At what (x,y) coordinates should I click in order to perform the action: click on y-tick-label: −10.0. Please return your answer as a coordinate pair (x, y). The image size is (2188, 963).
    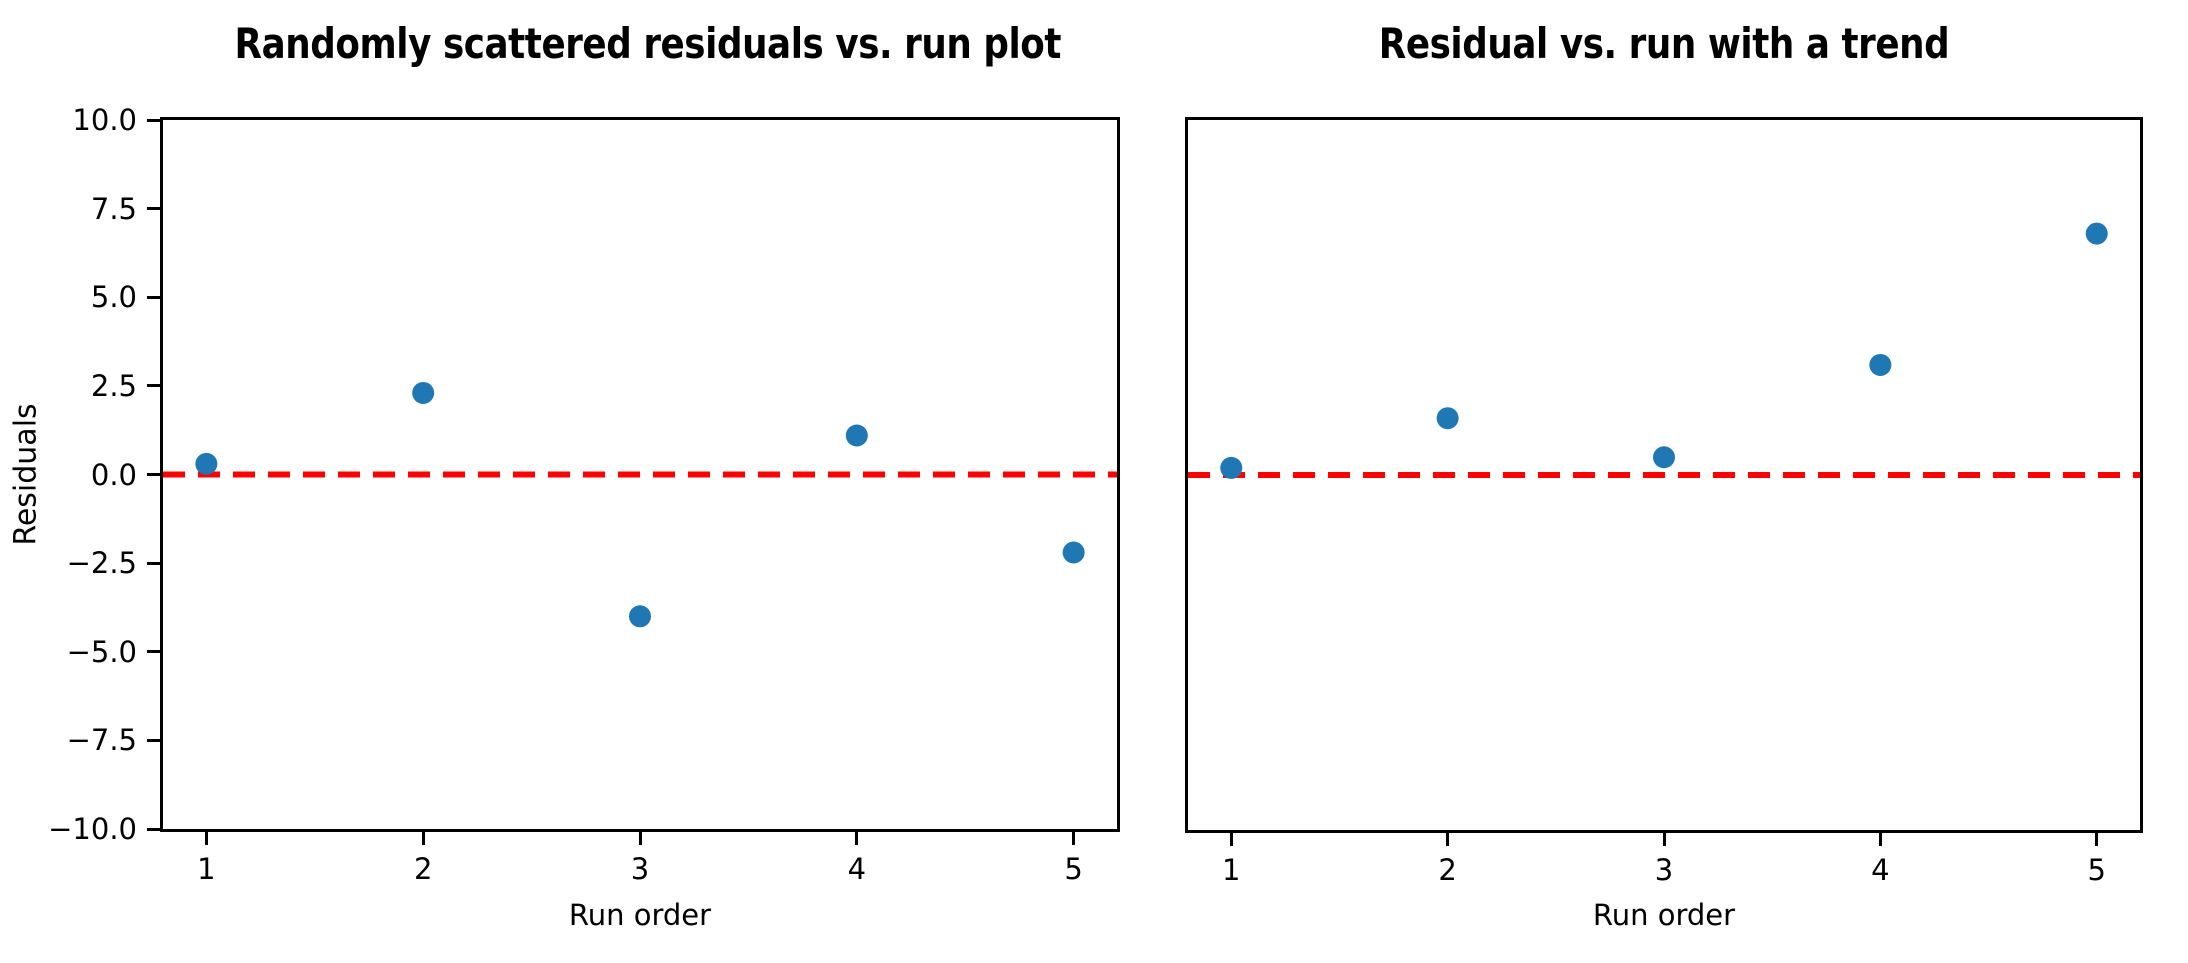
    Looking at the image, I should click on (92, 829).